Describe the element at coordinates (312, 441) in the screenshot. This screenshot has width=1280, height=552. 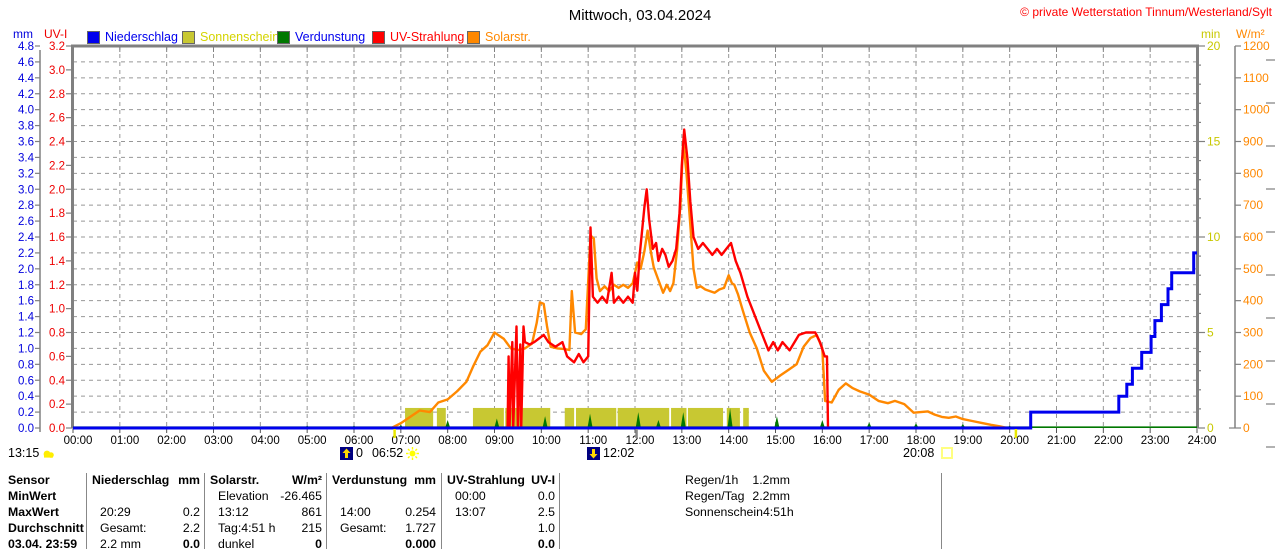
I see `axis-tick-label: 05:00` at that location.